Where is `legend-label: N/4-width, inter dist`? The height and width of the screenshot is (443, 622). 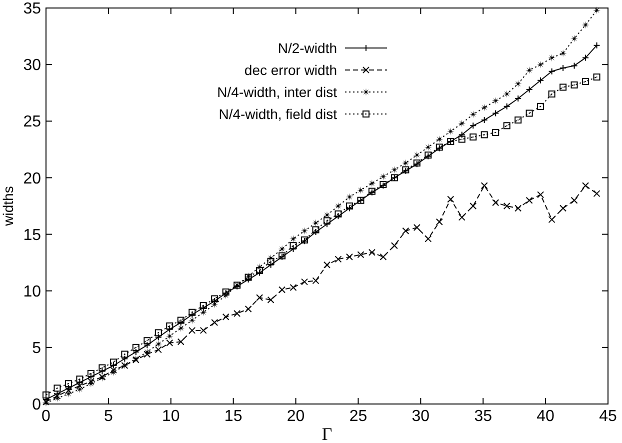
legend-label: N/4-width, inter dist is located at coordinates (277, 92).